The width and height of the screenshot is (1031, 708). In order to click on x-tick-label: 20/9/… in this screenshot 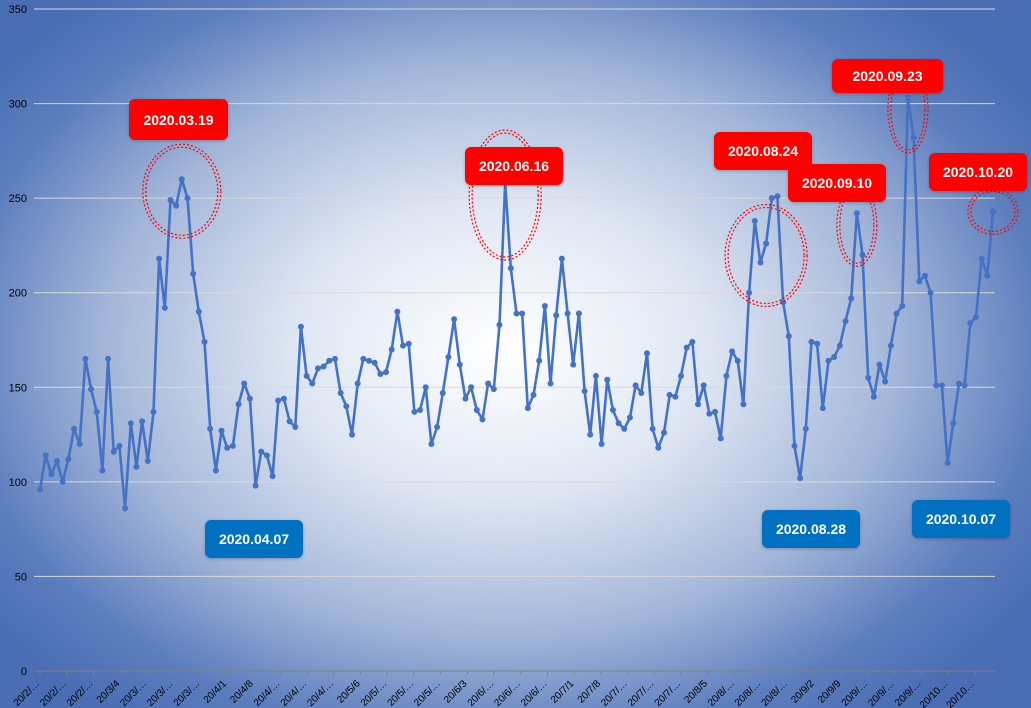, I will do `click(881, 693)`.